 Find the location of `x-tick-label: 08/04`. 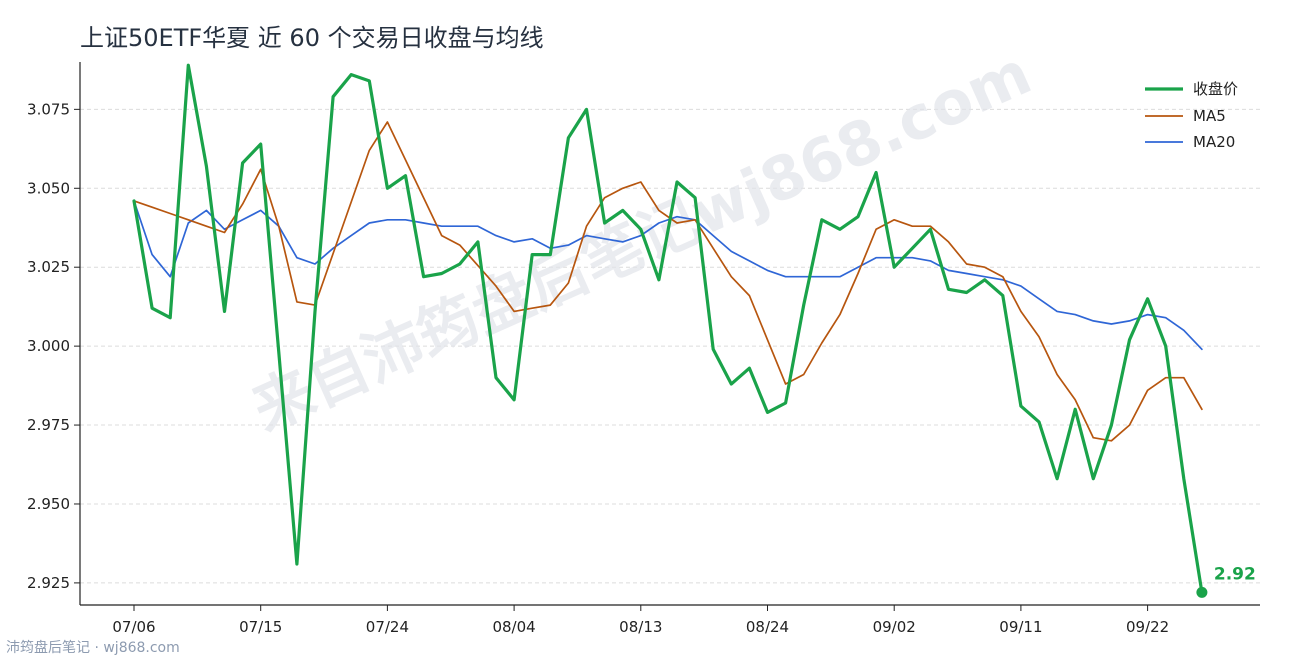

x-tick-label: 08/04 is located at coordinates (513, 627).